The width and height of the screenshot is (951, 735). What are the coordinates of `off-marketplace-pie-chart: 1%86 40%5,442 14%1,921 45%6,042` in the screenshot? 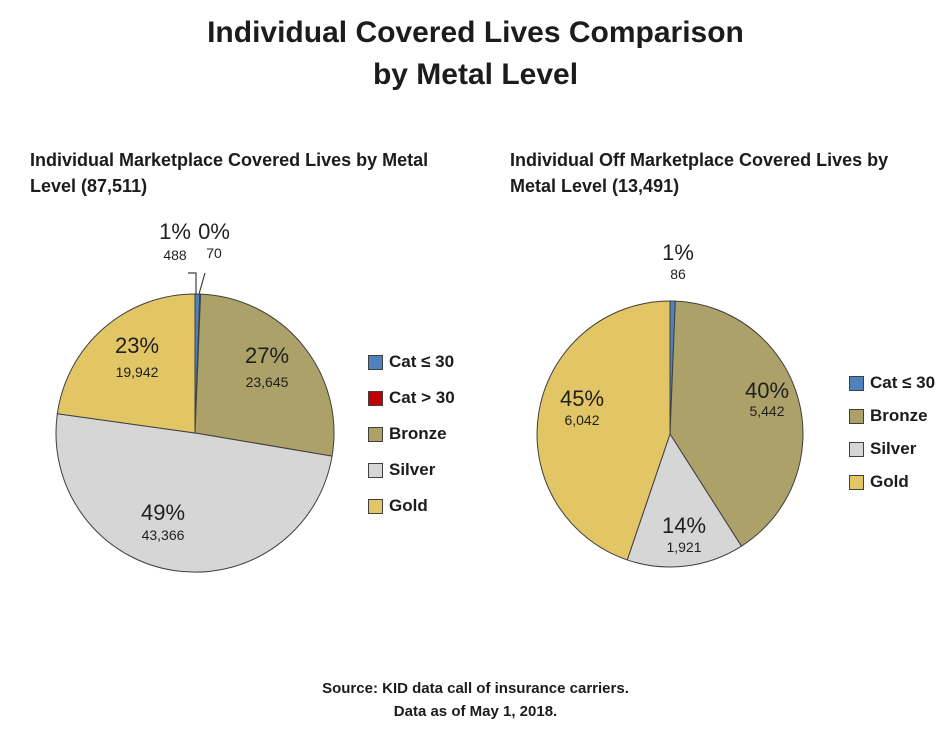 It's located at (670, 404).